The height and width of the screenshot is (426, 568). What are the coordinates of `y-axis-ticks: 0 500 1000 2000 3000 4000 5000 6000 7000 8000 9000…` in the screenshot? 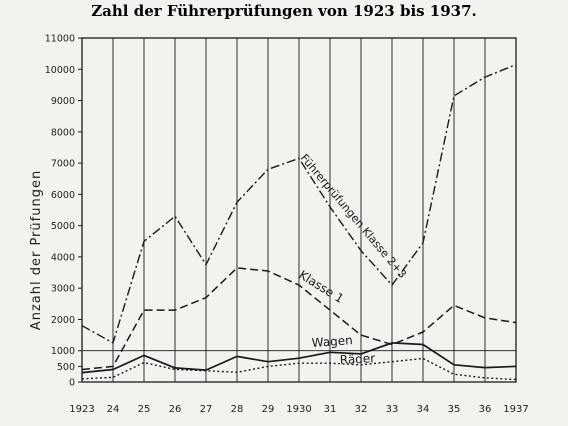 It's located at (63, 211).